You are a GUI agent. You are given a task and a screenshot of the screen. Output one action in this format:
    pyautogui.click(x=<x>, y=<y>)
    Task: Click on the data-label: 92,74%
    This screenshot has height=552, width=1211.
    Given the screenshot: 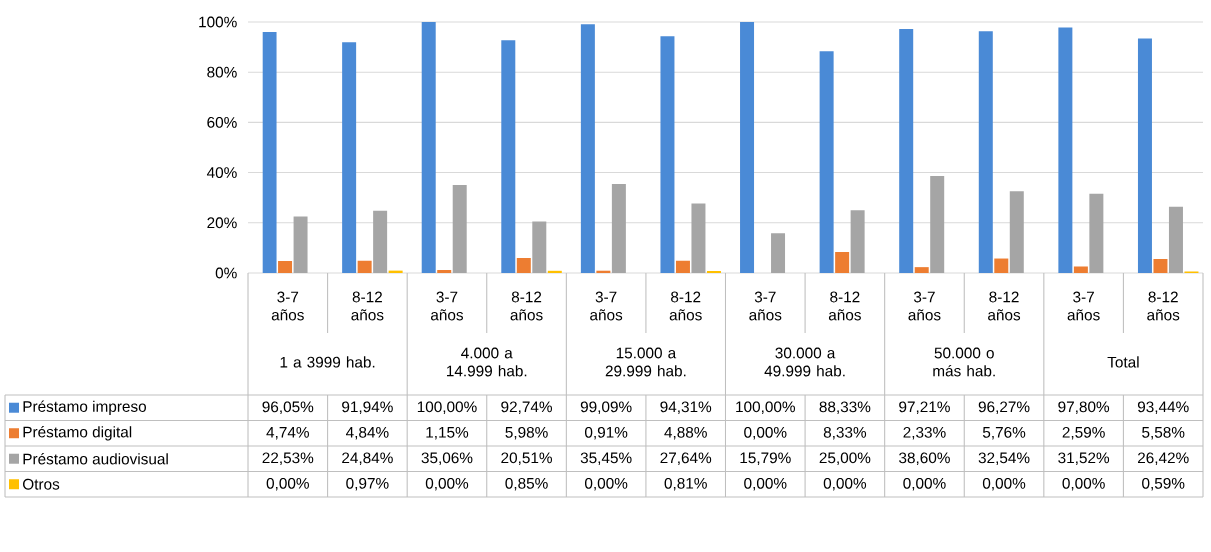 What is the action you would take?
    pyautogui.click(x=526, y=408)
    